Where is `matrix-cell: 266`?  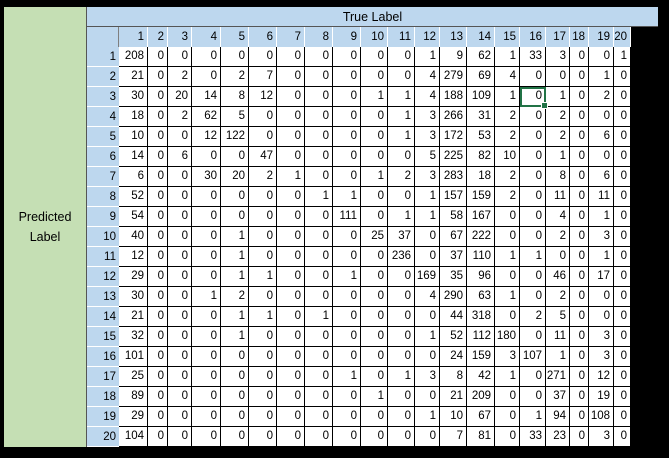
matrix-cell: 266 is located at coordinates (453, 117).